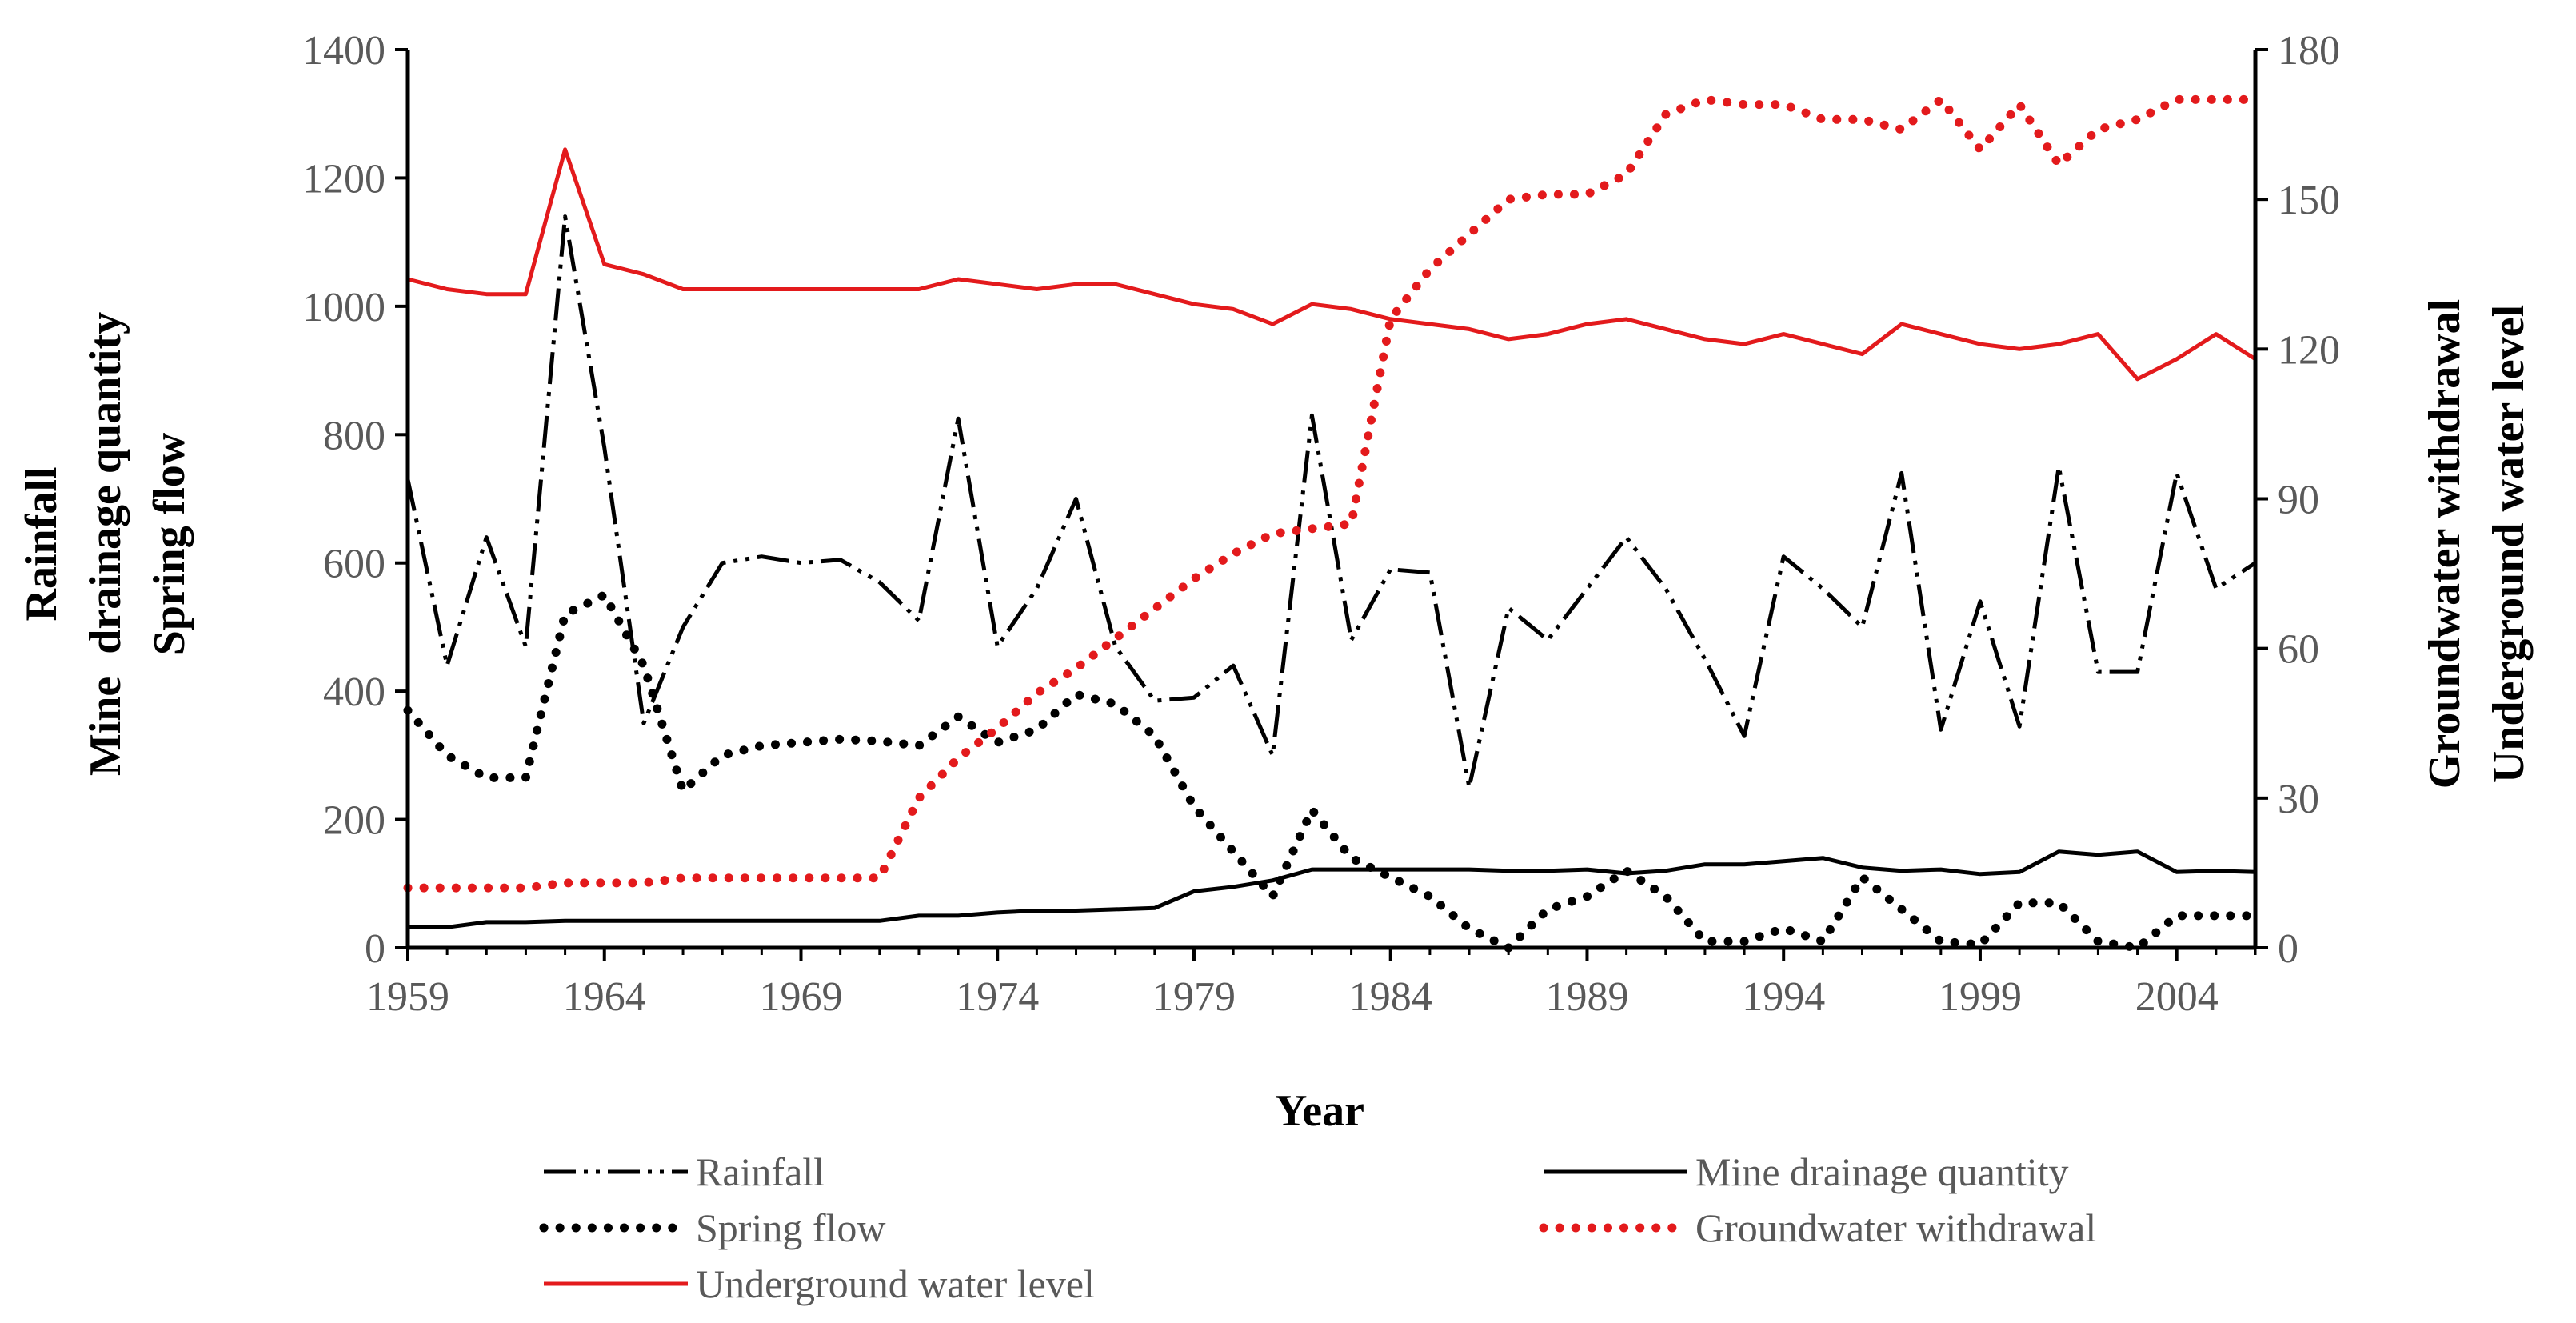 The height and width of the screenshot is (1323, 2576). I want to click on y-left-tick-label: 600, so click(354, 564).